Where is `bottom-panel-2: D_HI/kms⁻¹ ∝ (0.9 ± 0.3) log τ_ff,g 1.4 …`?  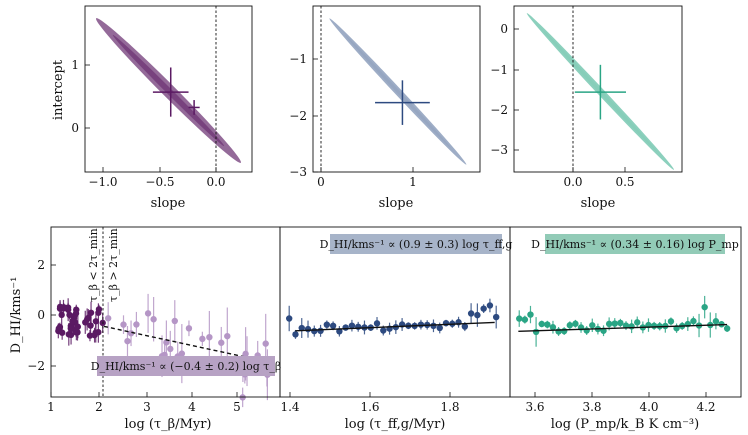
bottom-panel-2: D_HI/kms⁻¹ ∝ (0.9 ± 0.3) log τ_ff,g 1.4 … is located at coordinates (396, 329).